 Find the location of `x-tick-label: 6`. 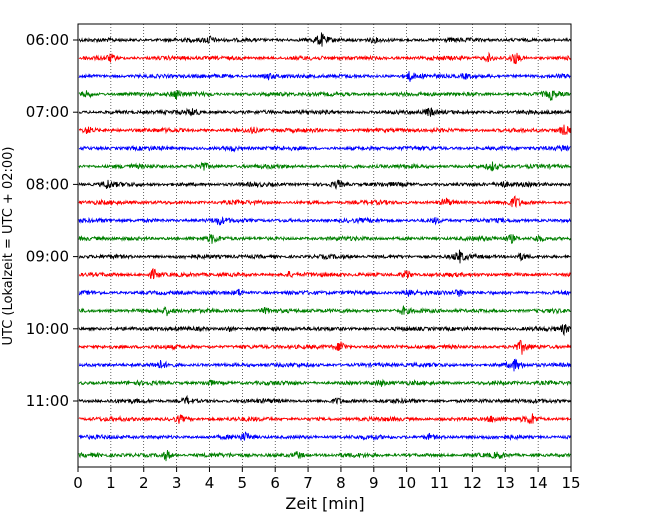

x-tick-label: 6 is located at coordinates (275, 483).